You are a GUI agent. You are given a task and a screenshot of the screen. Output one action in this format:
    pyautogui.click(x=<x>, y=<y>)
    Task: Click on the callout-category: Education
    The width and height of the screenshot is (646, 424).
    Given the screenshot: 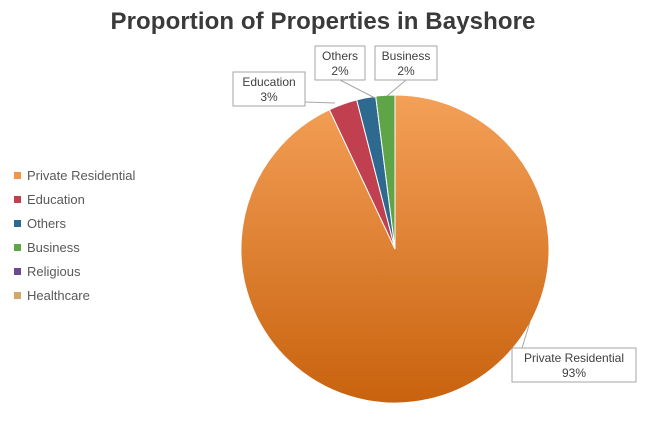 What is the action you would take?
    pyautogui.click(x=268, y=82)
    